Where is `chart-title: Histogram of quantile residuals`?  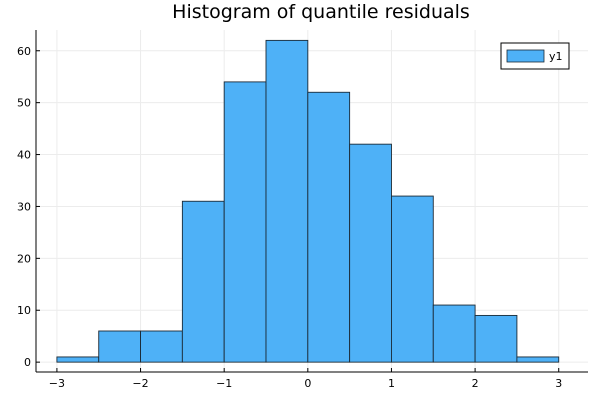
chart-title: Histogram of quantile residuals is located at coordinates (321, 12).